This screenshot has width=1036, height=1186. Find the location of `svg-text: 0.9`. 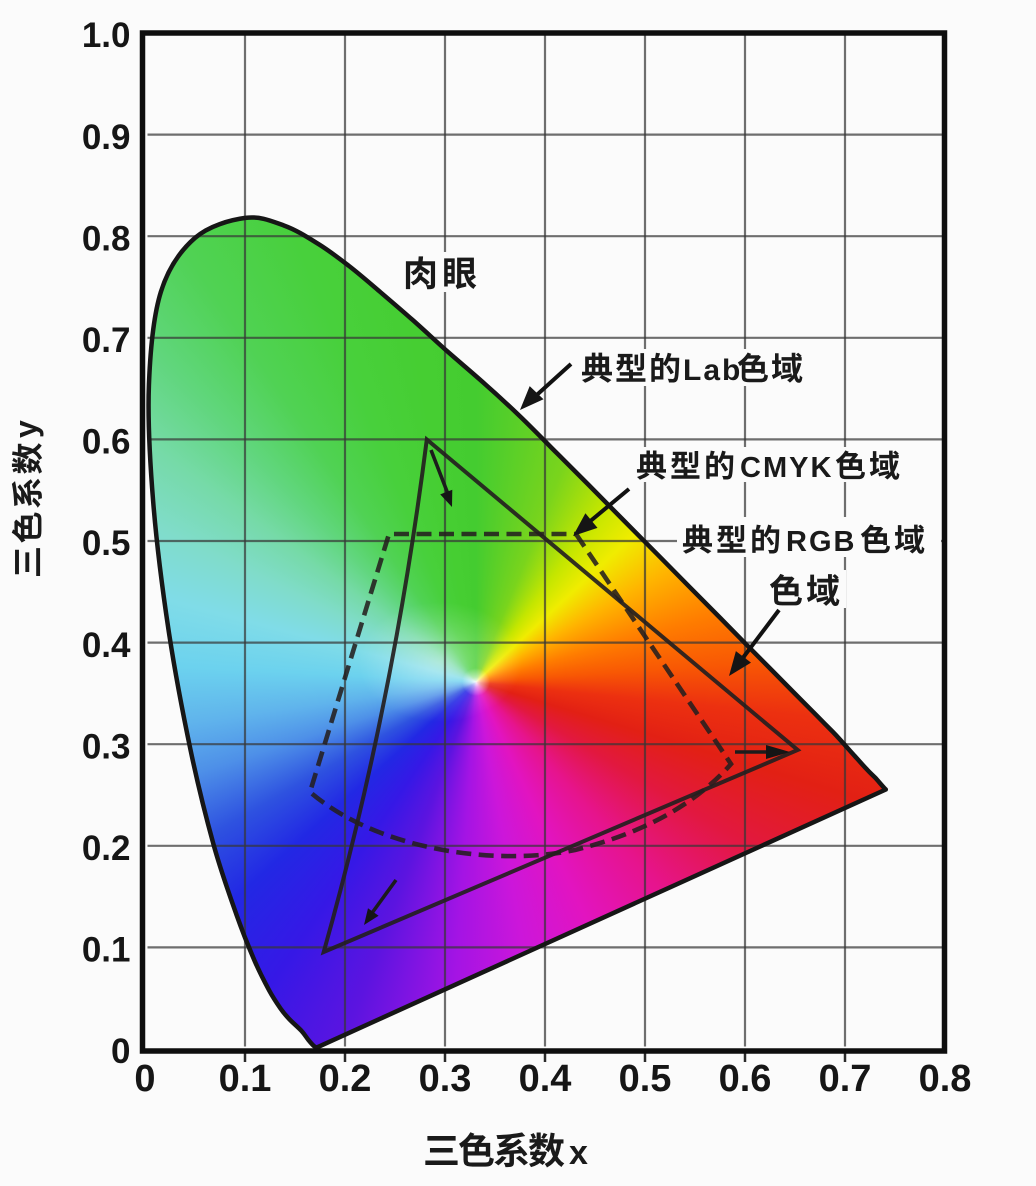

svg-text: 0.9 is located at coordinates (106, 137).